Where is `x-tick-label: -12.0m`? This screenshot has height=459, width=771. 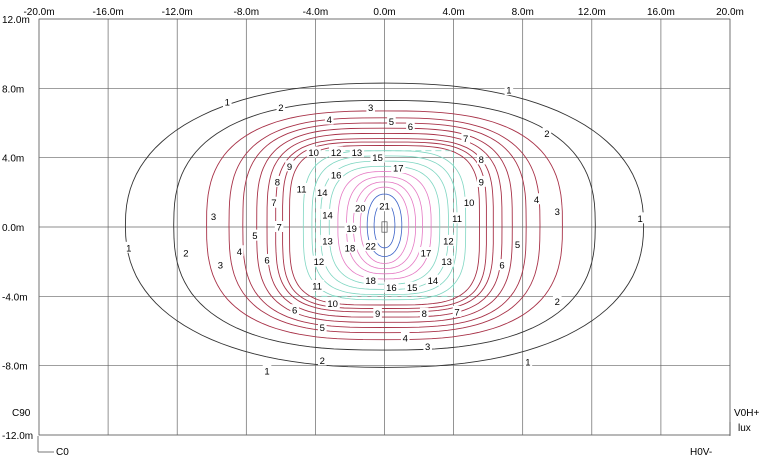
x-tick-label: -12.0m is located at coordinates (177, 12).